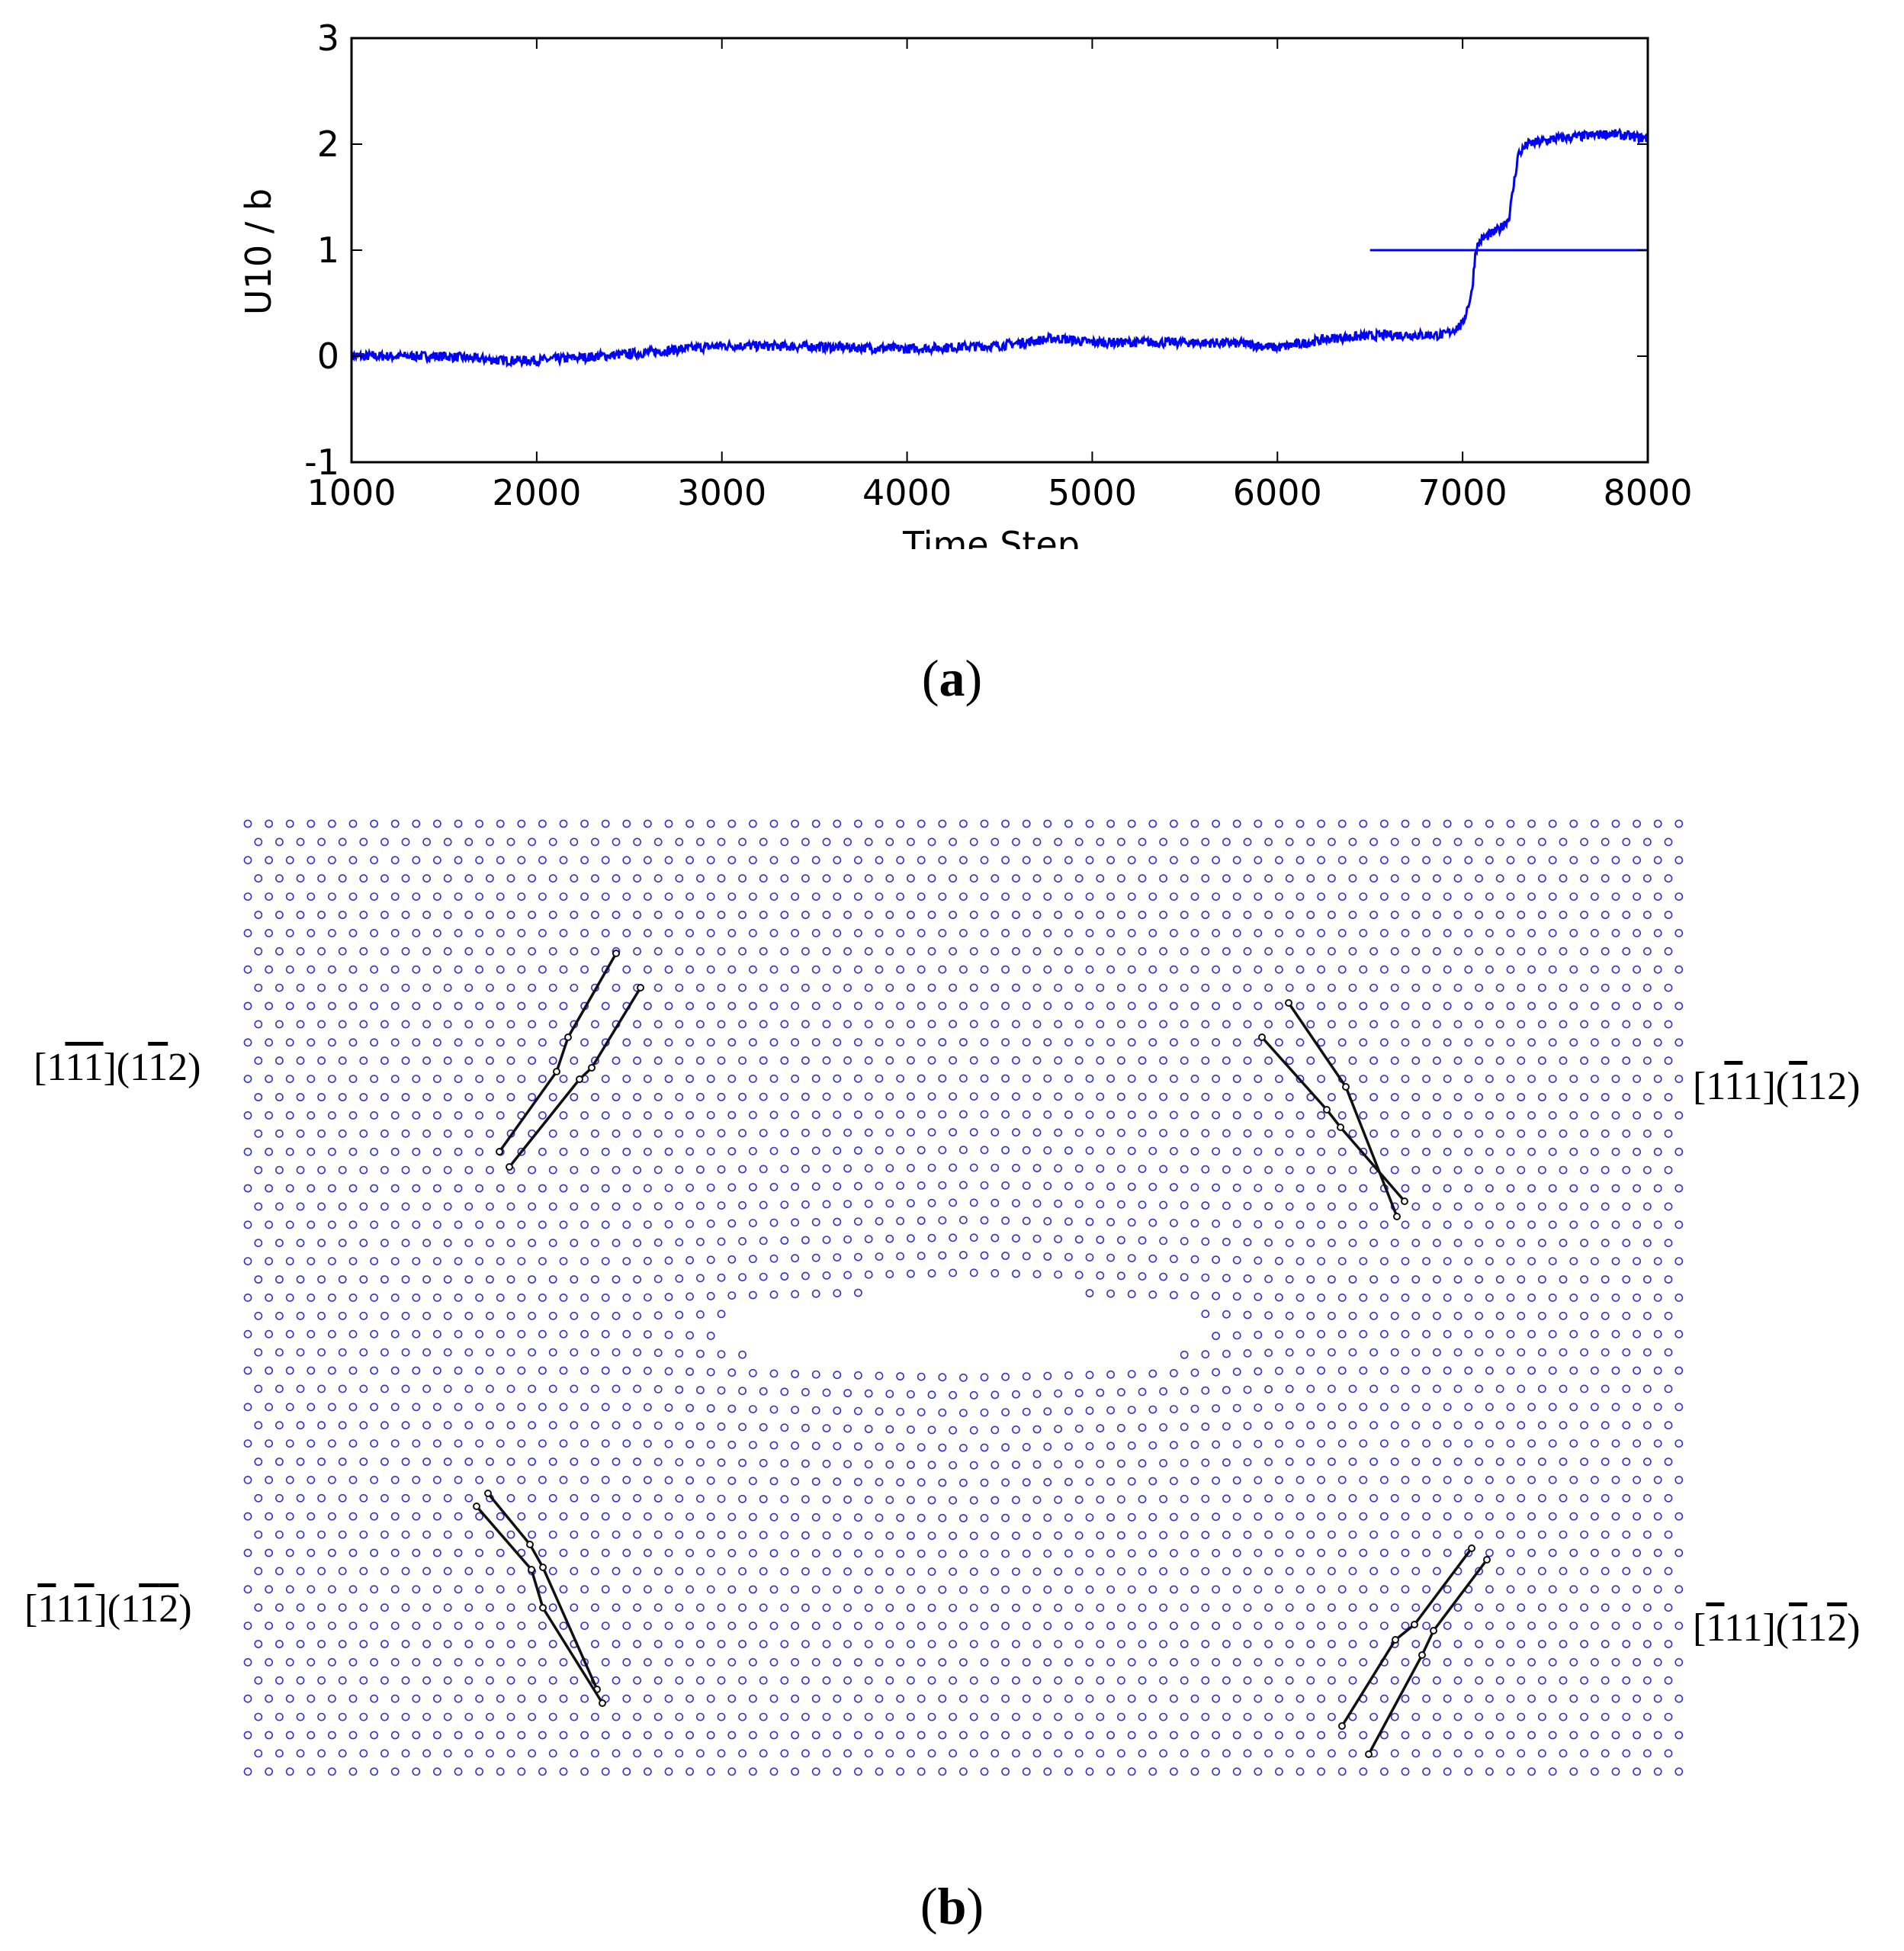 Image resolution: width=1904 pixels, height=1951 pixels. I want to click on plot-a-marks, so click(999, 247).